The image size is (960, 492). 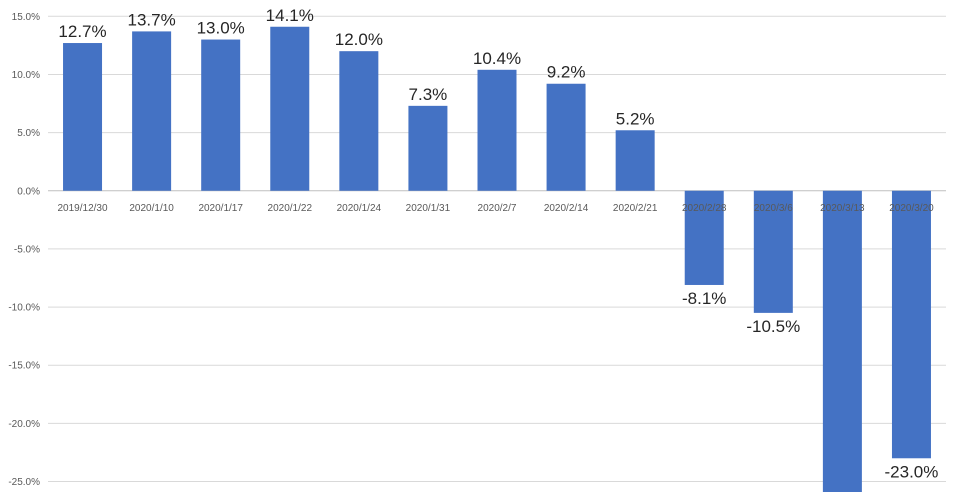 What do you see at coordinates (24, 482) in the screenshot?
I see `y-tick-label: -25.0%` at bounding box center [24, 482].